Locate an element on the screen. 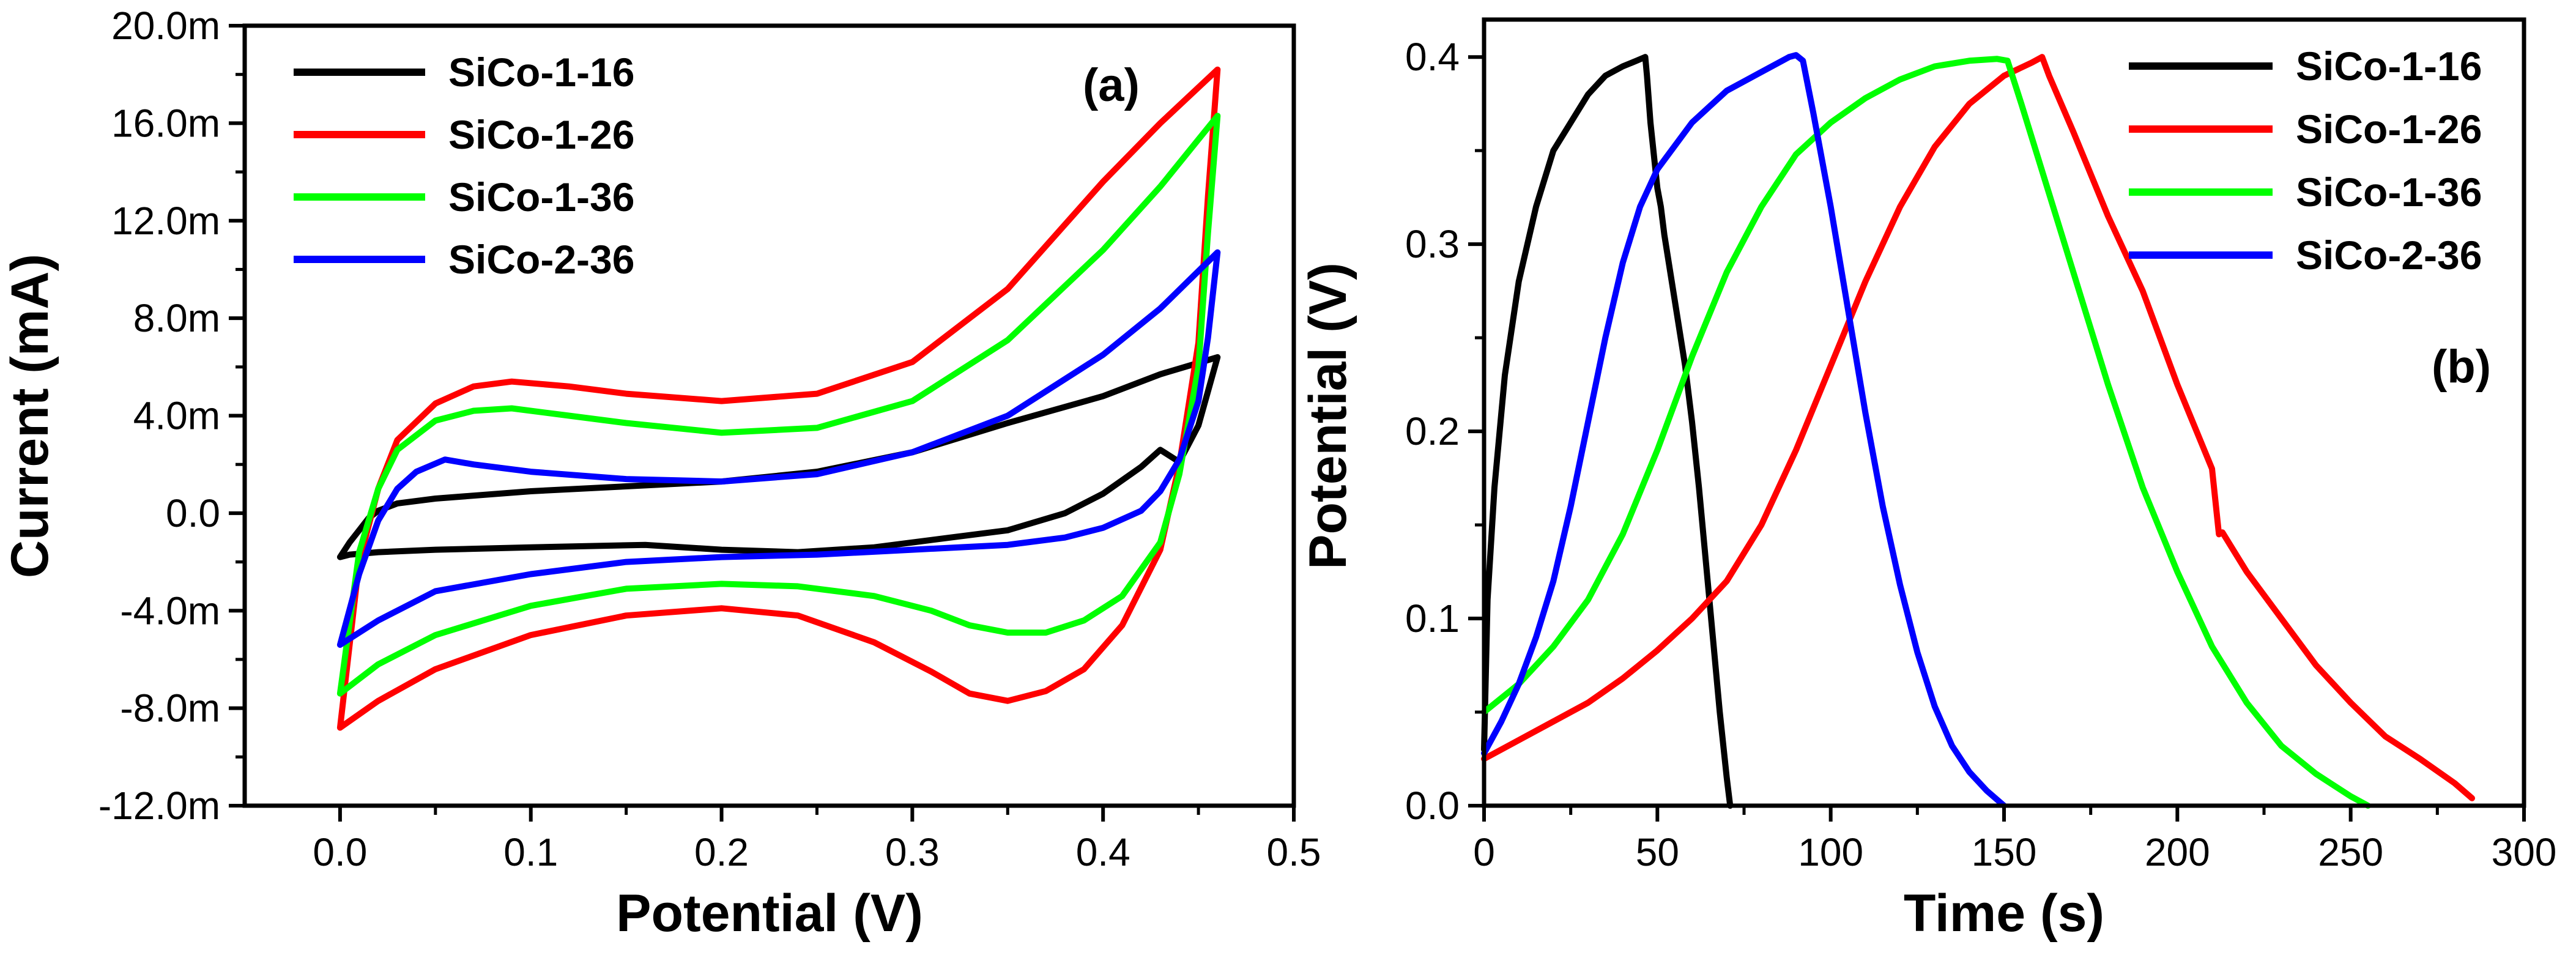  panel-b-y-tick-label: 0.2 is located at coordinates (1432, 431).